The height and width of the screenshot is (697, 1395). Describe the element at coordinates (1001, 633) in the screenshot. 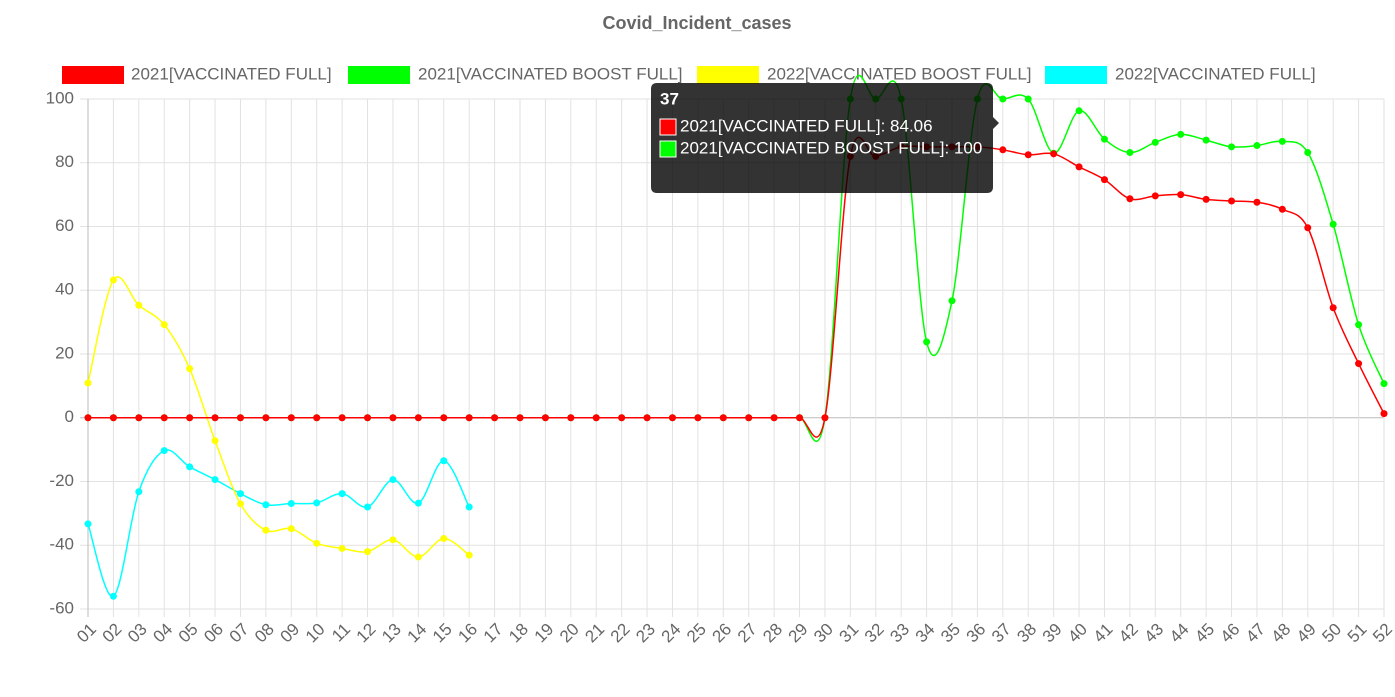

I see `x-tick-label: 37` at that location.